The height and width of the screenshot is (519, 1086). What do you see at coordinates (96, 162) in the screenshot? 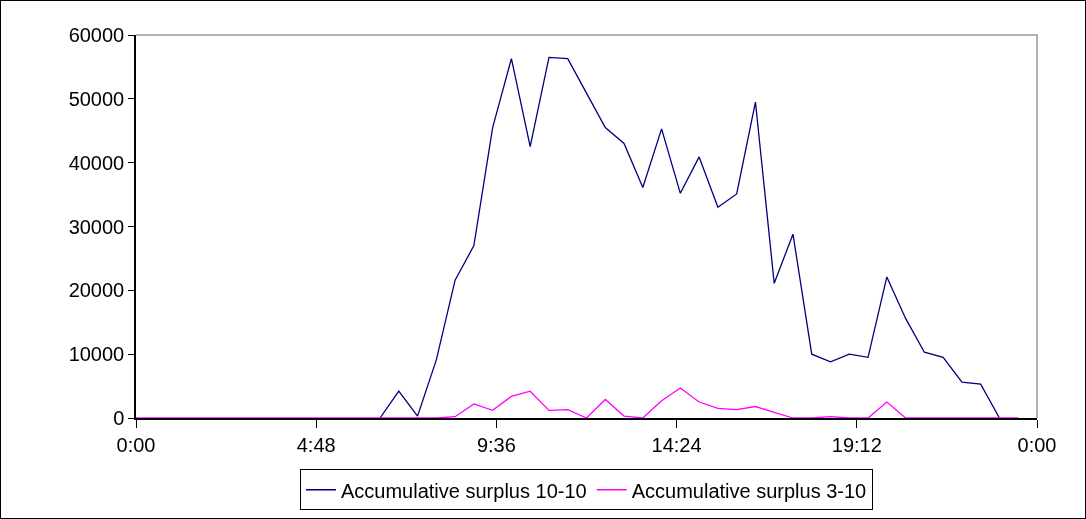
I see `y-tick-label: 40000` at bounding box center [96, 162].